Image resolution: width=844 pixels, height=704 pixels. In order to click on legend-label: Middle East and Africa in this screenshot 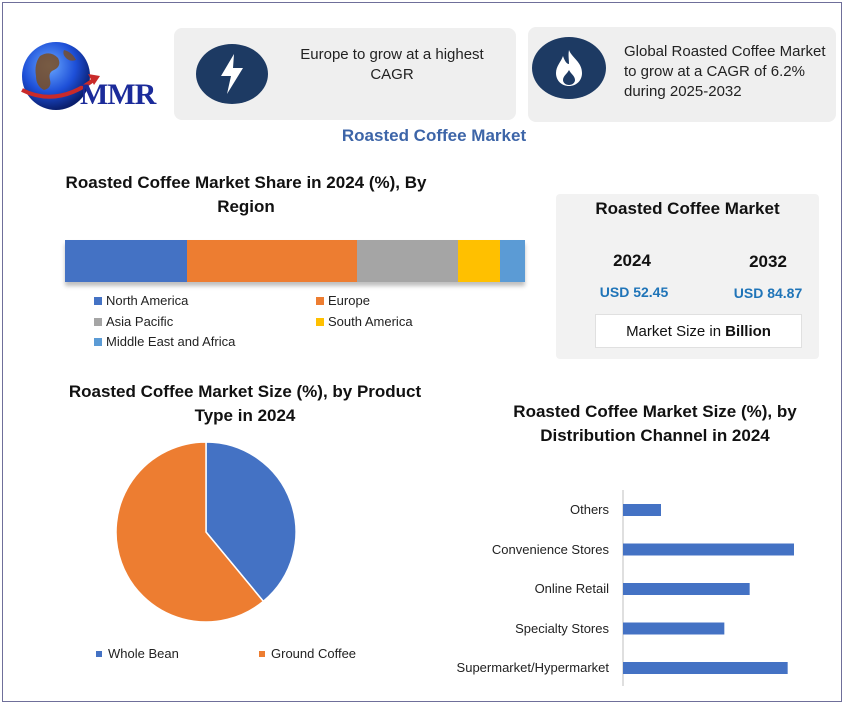, I will do `click(171, 341)`.